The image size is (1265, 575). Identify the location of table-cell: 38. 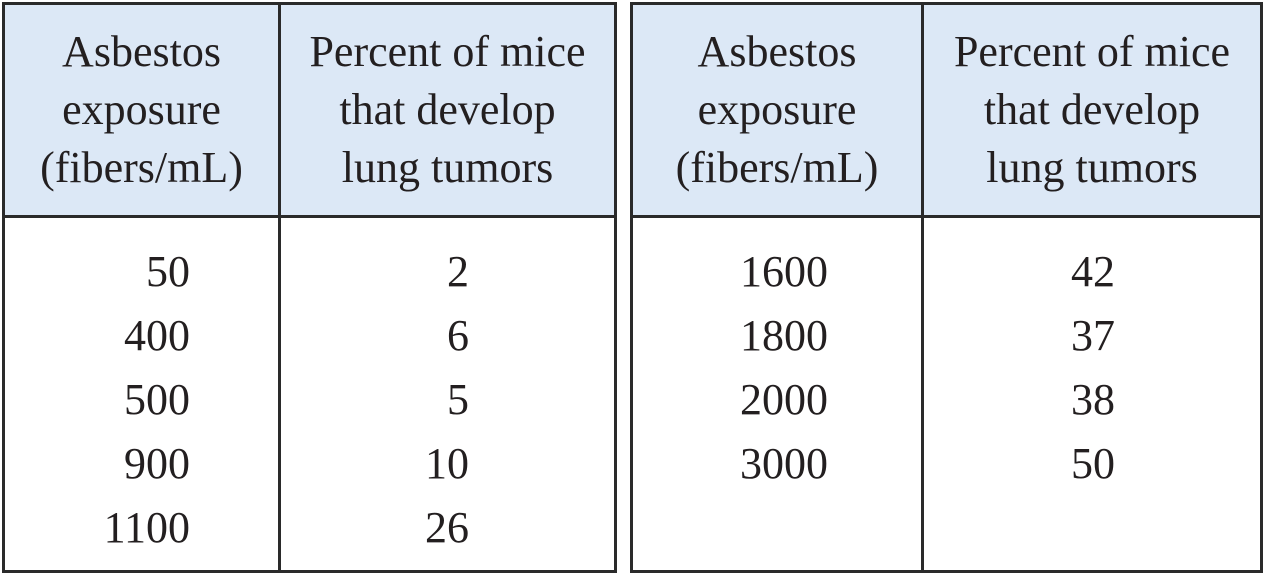
(1093, 399).